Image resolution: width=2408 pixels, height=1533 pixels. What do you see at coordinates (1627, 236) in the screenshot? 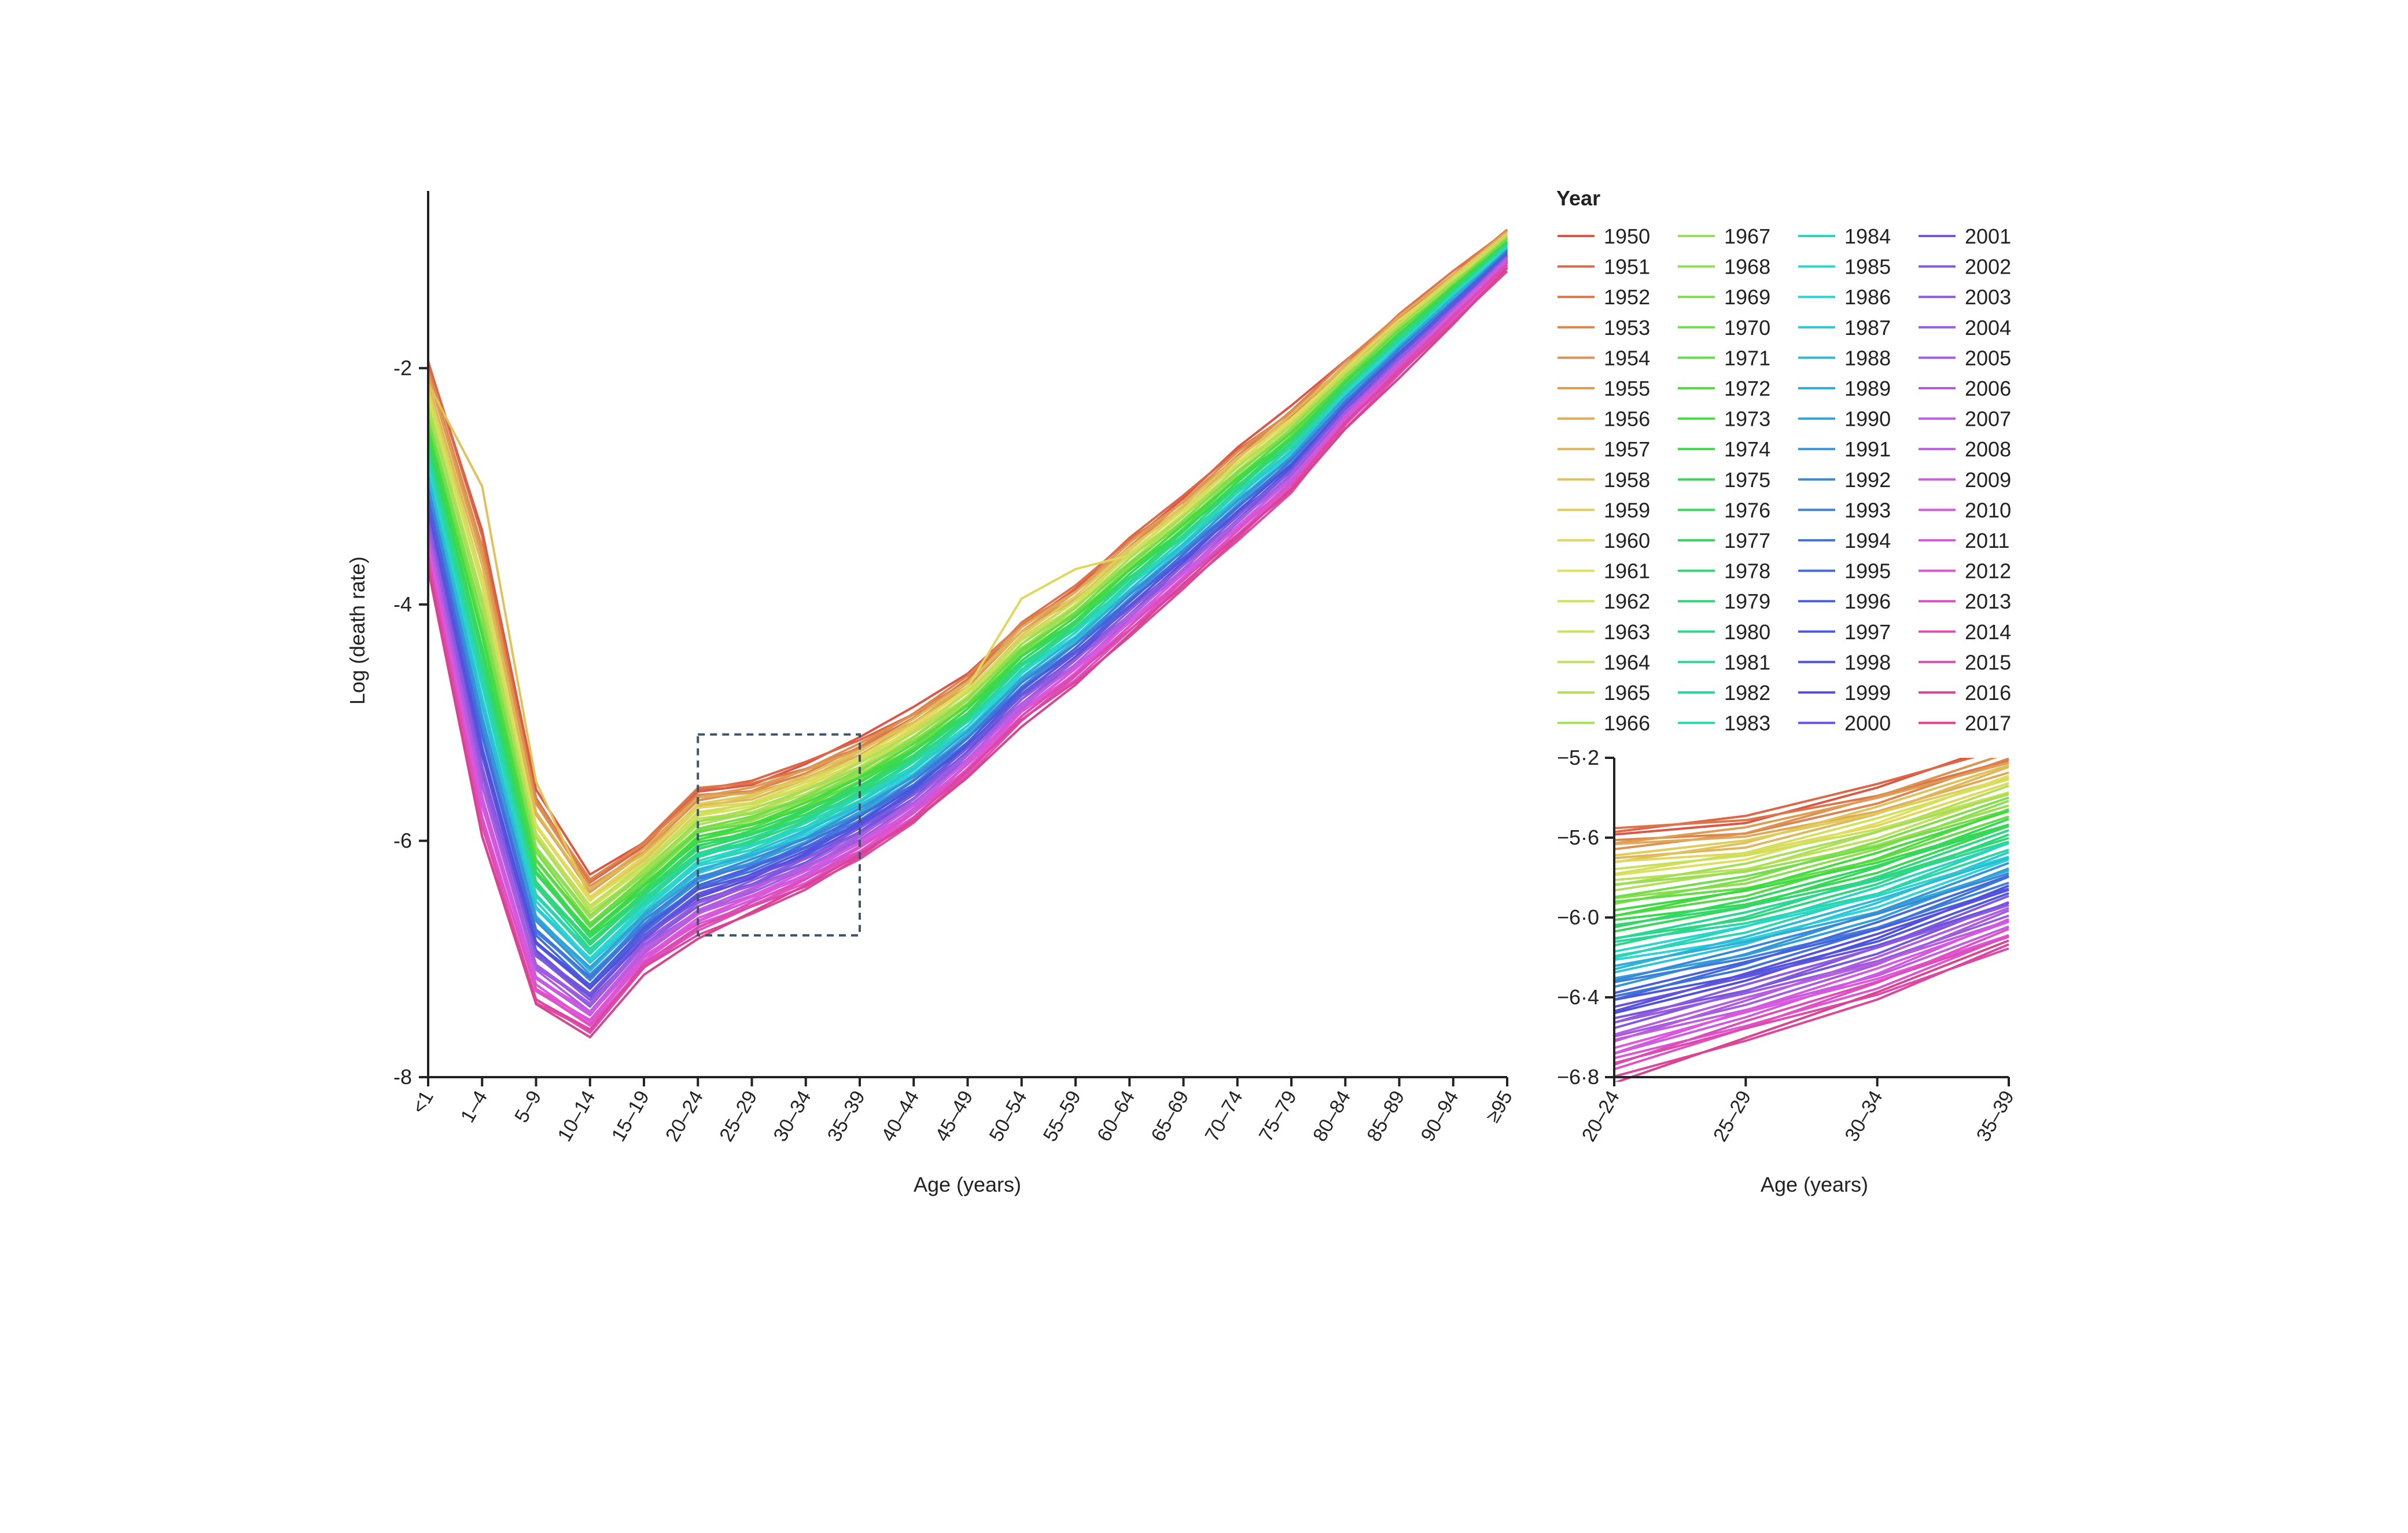
I see `legend-label: 1950` at bounding box center [1627, 236].